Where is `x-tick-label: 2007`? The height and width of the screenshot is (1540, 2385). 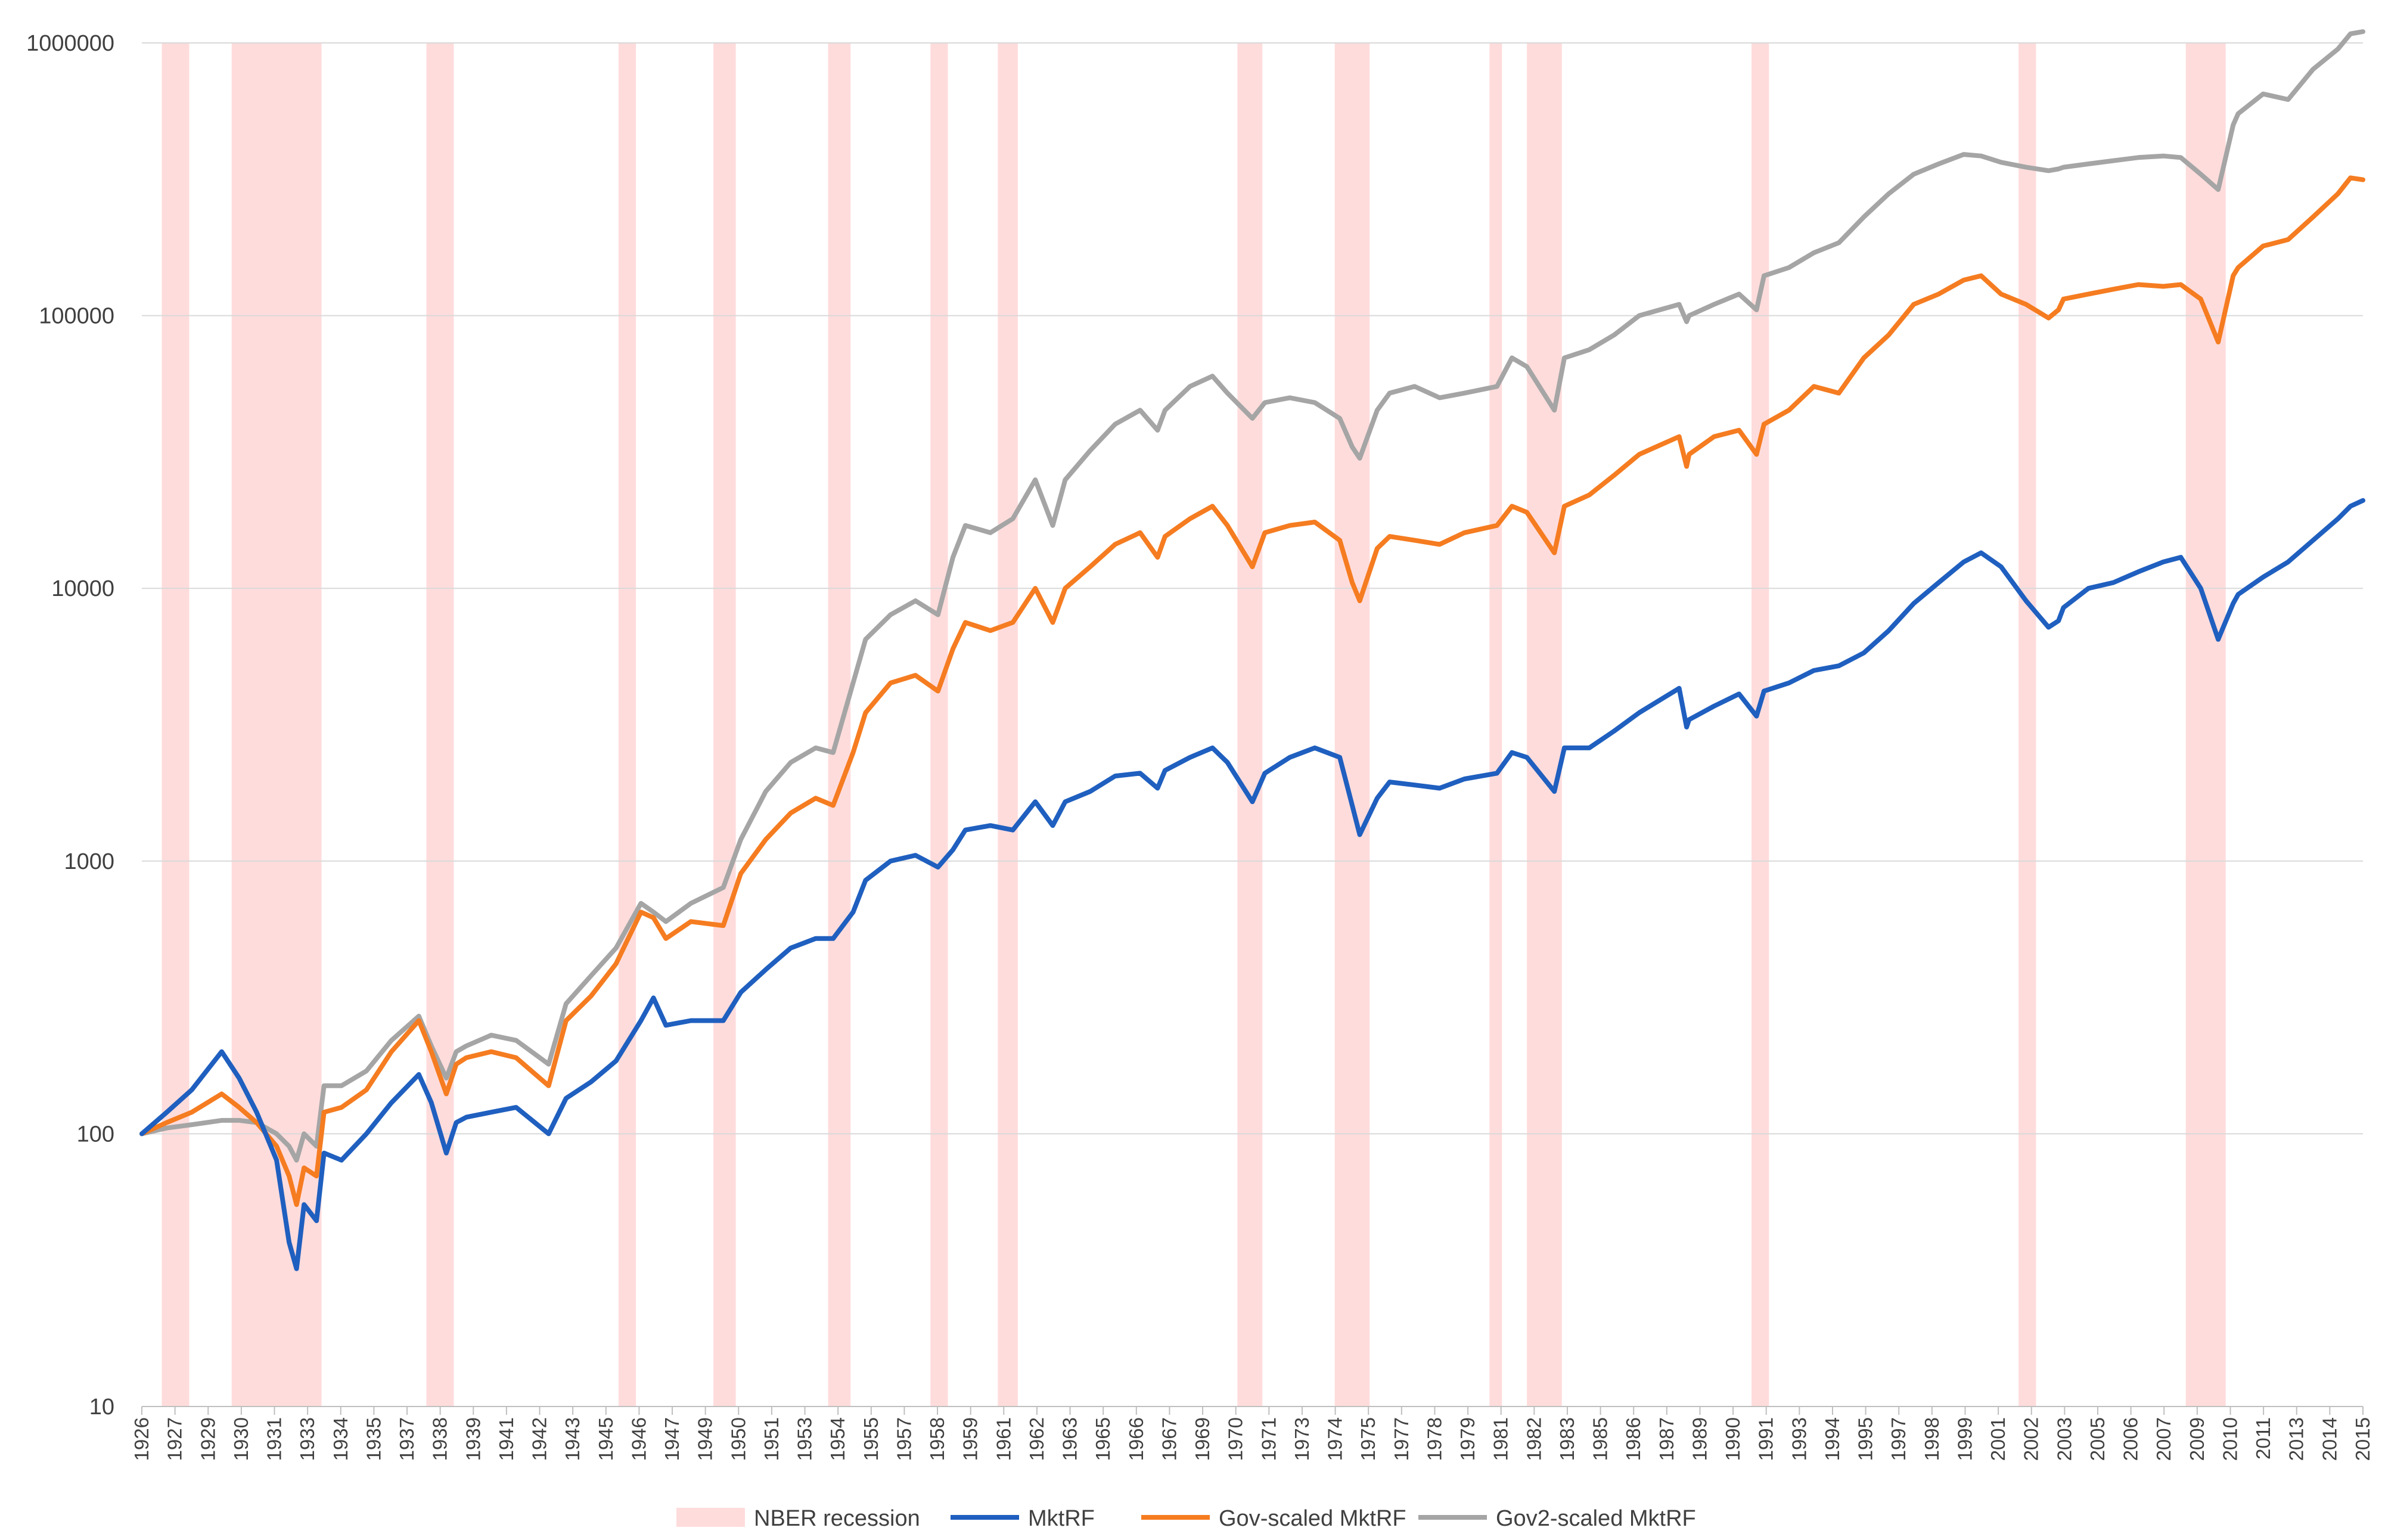
x-tick-label: 2007 is located at coordinates (2164, 1439).